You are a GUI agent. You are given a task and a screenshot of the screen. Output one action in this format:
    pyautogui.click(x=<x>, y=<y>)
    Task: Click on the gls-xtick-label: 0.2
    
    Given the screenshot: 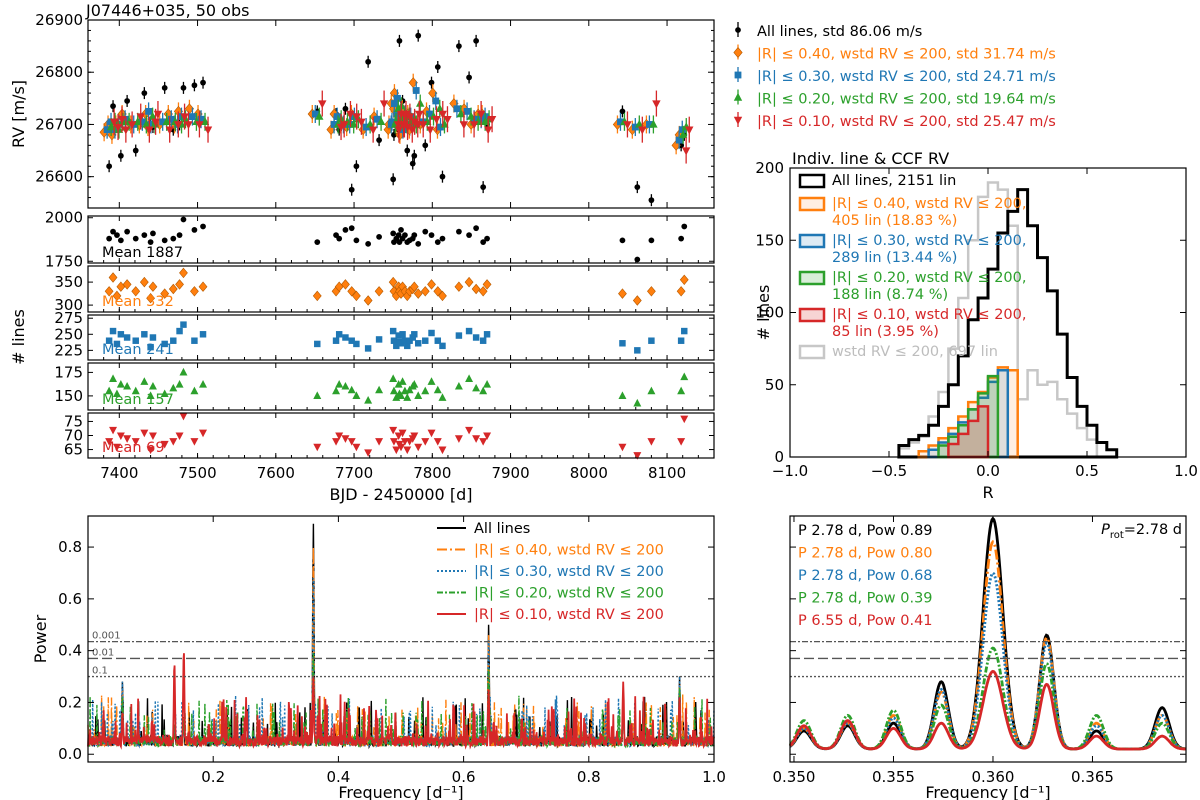 What is the action you would take?
    pyautogui.click(x=213, y=777)
    